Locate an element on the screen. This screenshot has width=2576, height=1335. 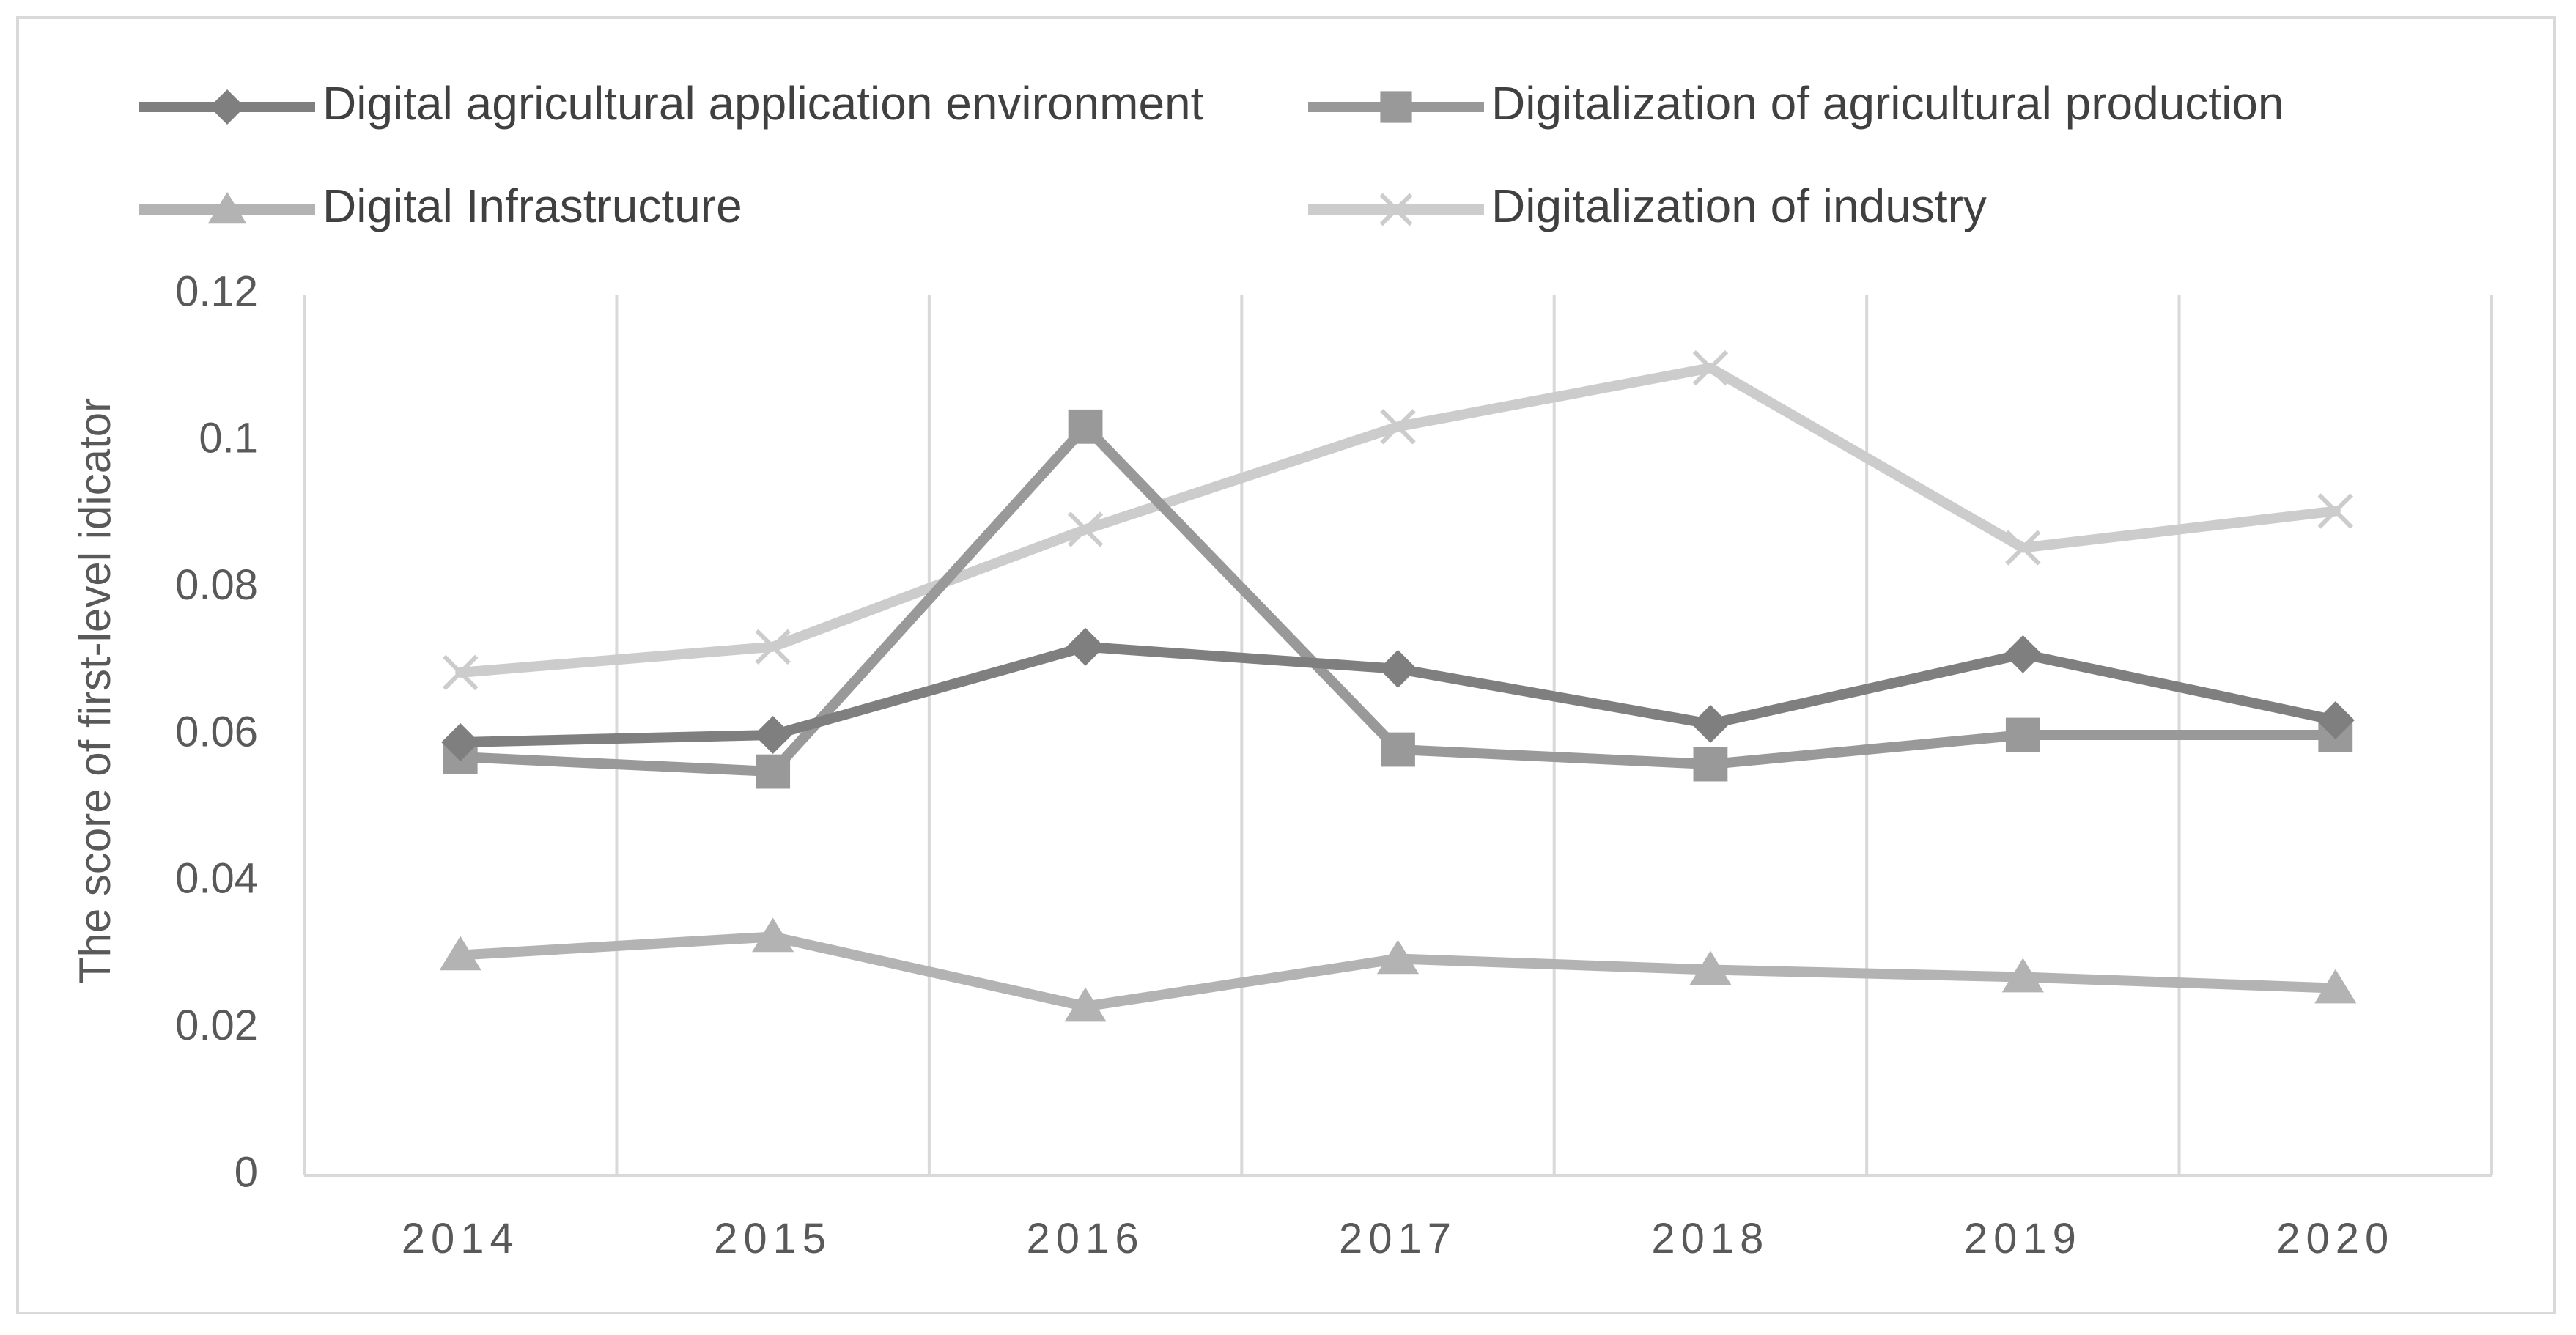
x-tick-label: 2016 is located at coordinates (1086, 1238).